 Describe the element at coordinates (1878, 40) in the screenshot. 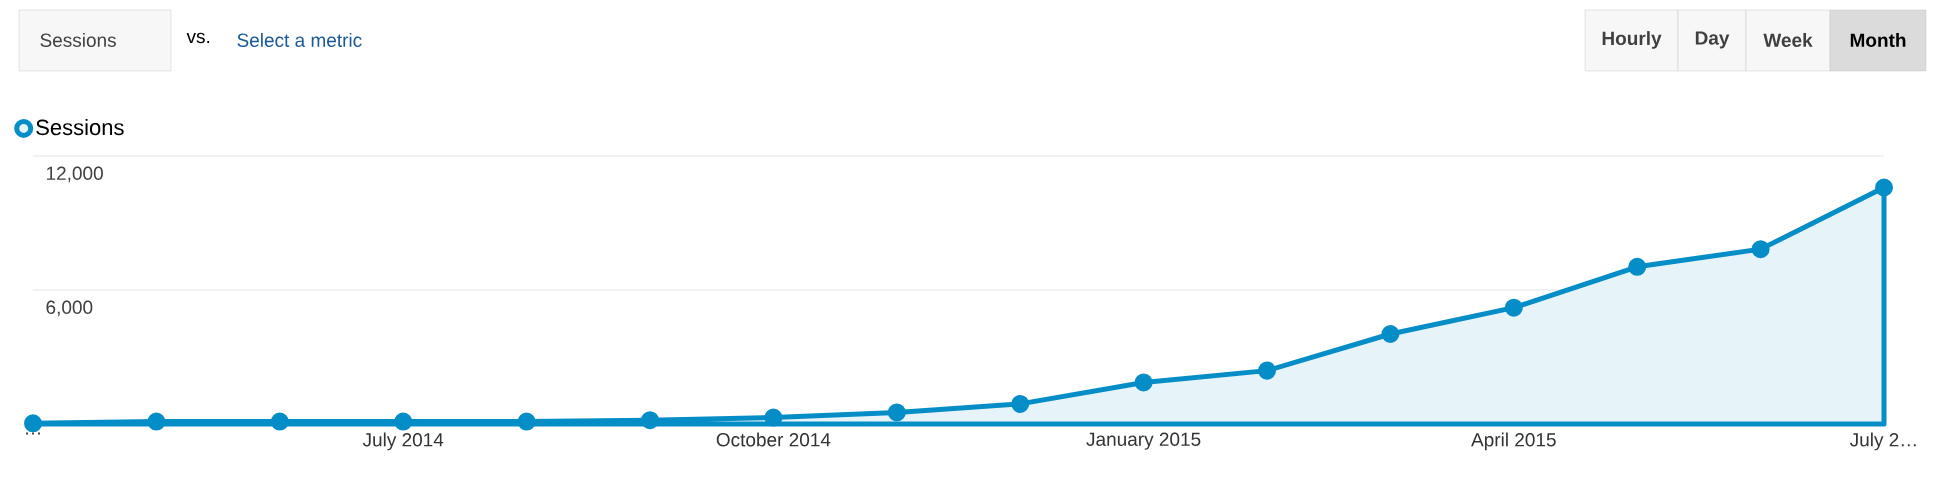

I see `text: Month` at that location.